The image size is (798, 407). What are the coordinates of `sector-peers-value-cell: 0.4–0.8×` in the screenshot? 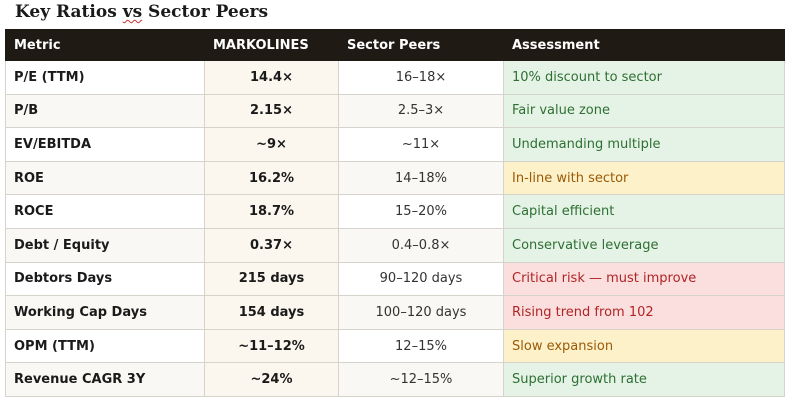 It's located at (421, 245).